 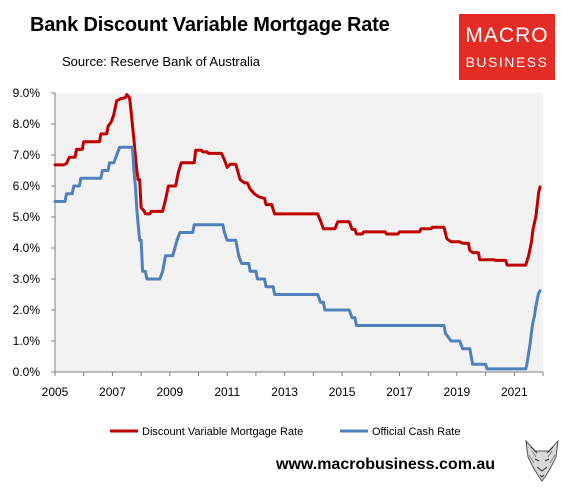 I want to click on legend-cash-rate-label: Official Cash Rate, so click(x=416, y=432).